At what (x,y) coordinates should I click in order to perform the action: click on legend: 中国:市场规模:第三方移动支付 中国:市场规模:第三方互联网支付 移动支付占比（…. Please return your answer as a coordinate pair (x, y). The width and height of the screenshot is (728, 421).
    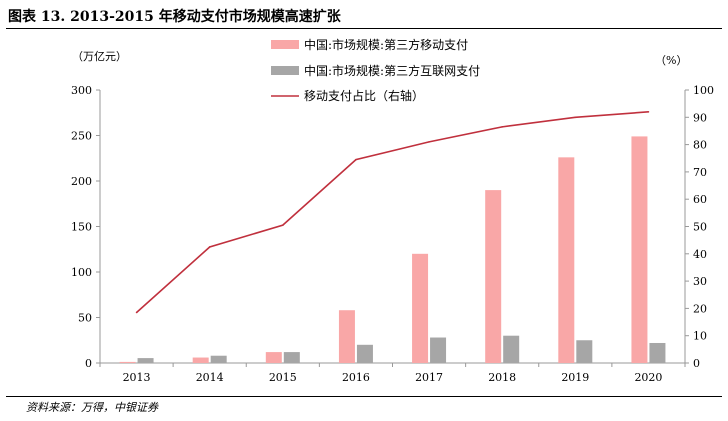
    Looking at the image, I should click on (375, 70).